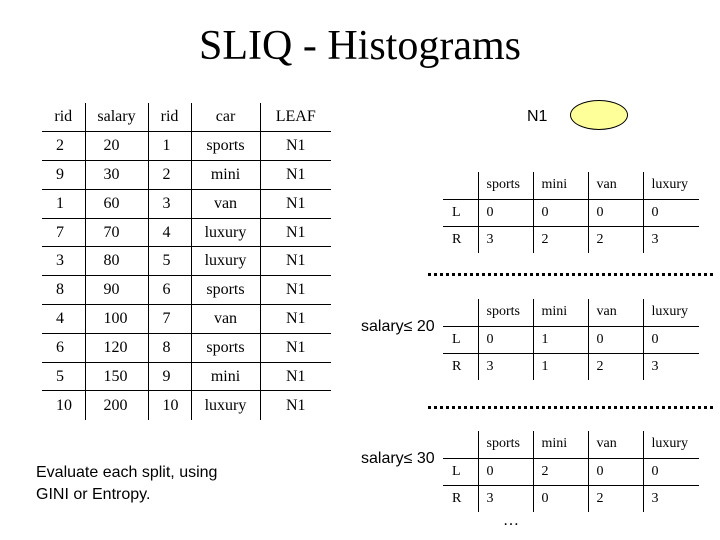 This screenshot has width=720, height=540. Describe the element at coordinates (169, 319) in the screenshot. I see `class-rid-cell: 7` at that location.